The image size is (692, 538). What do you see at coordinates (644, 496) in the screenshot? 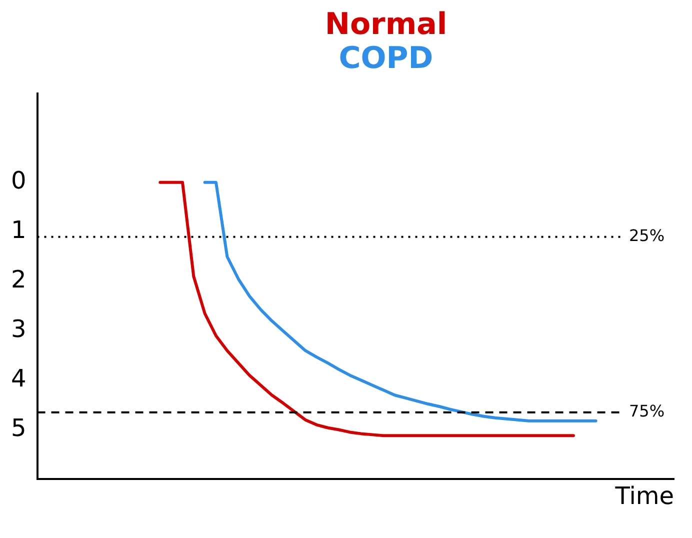
I see `x-axis-title: Time` at bounding box center [644, 496].